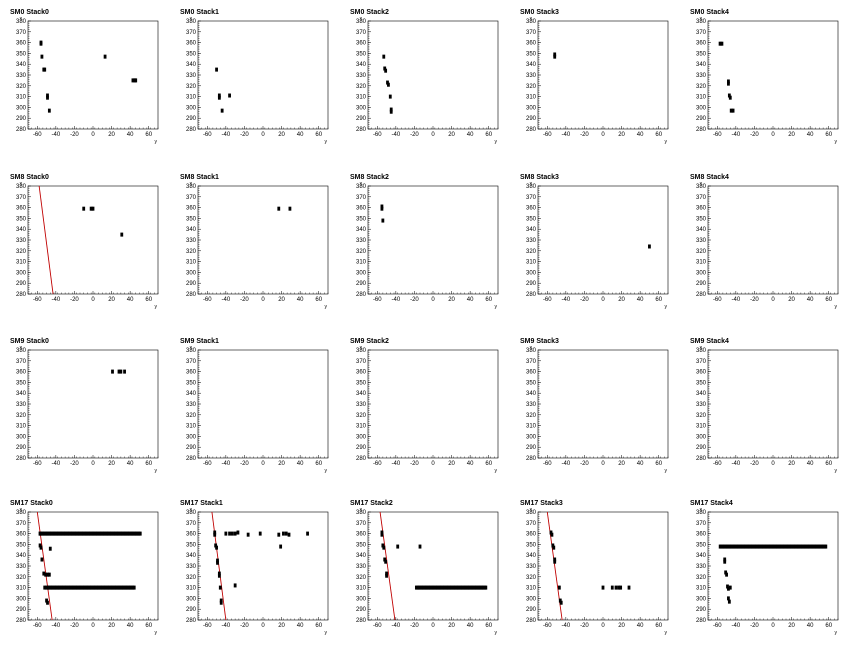 This screenshot has width=851, height=656. I want to click on chart-title: SM8 Stack2, so click(369, 177).